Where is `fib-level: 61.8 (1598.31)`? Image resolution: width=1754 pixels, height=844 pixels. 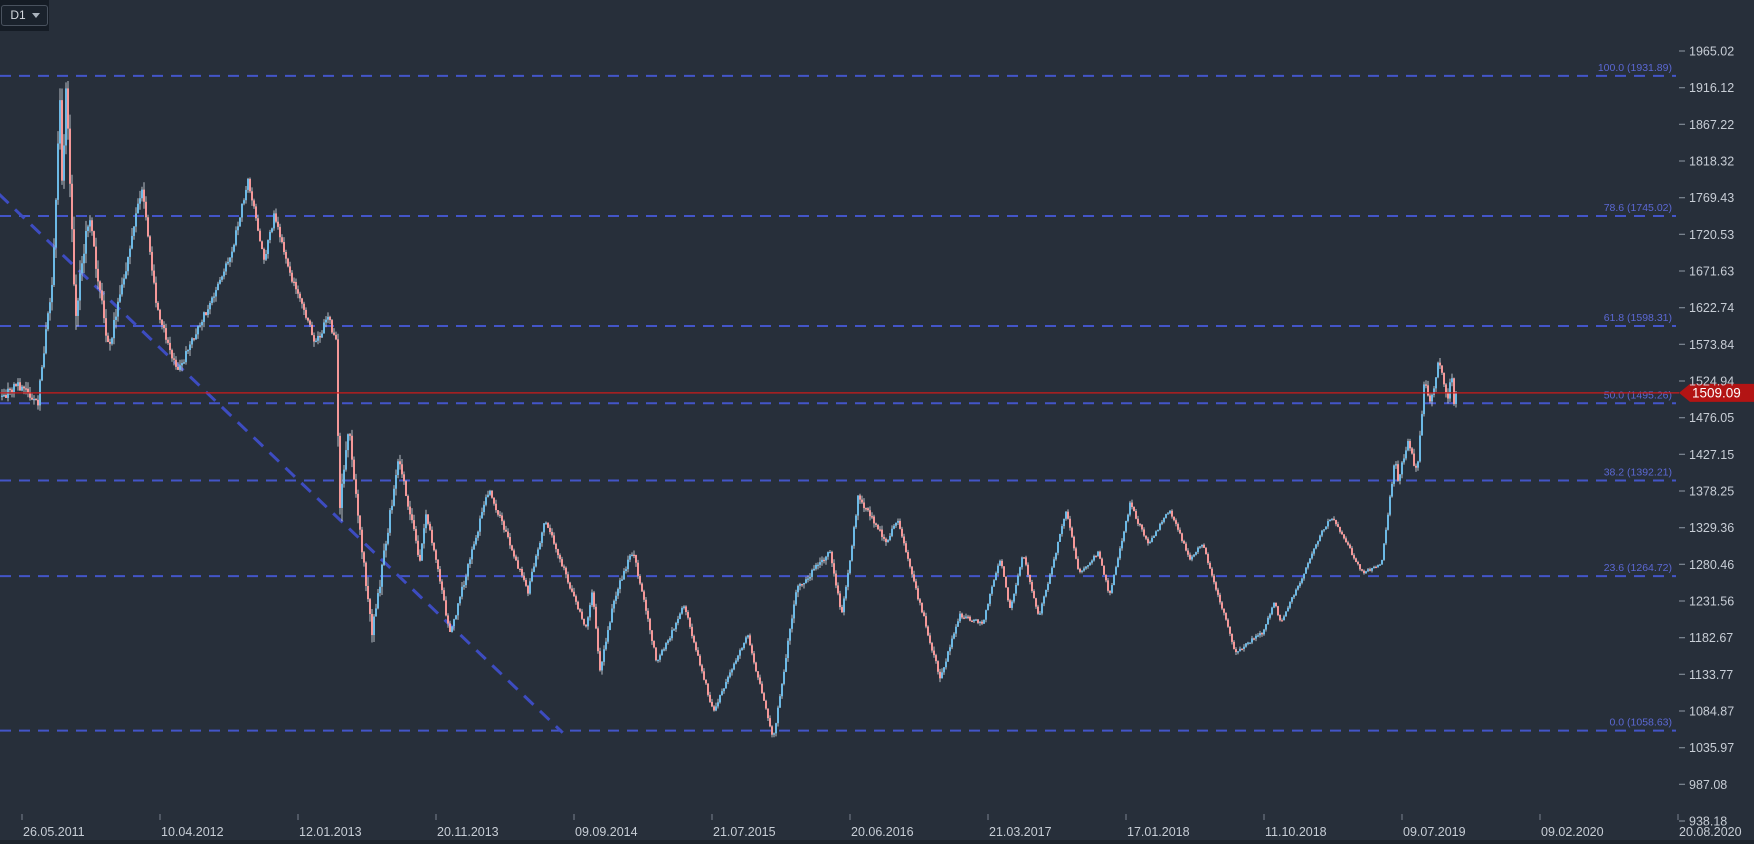
fib-level: 61.8 (1598.31) is located at coordinates (838, 319).